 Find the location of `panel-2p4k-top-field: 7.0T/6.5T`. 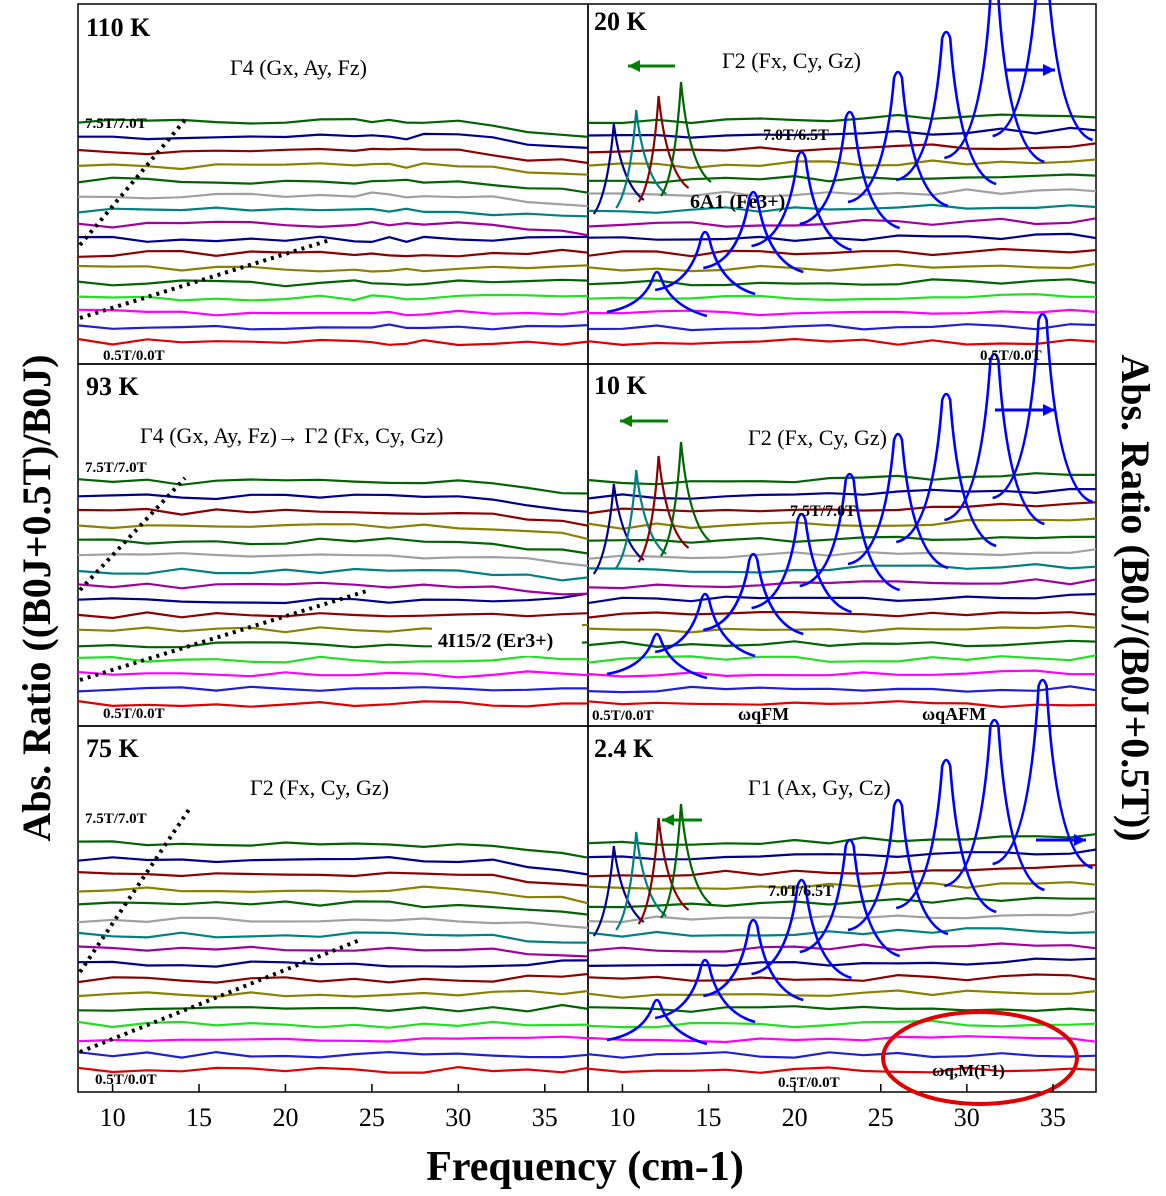

panel-2p4k-top-field: 7.0T/6.5T is located at coordinates (801, 891).